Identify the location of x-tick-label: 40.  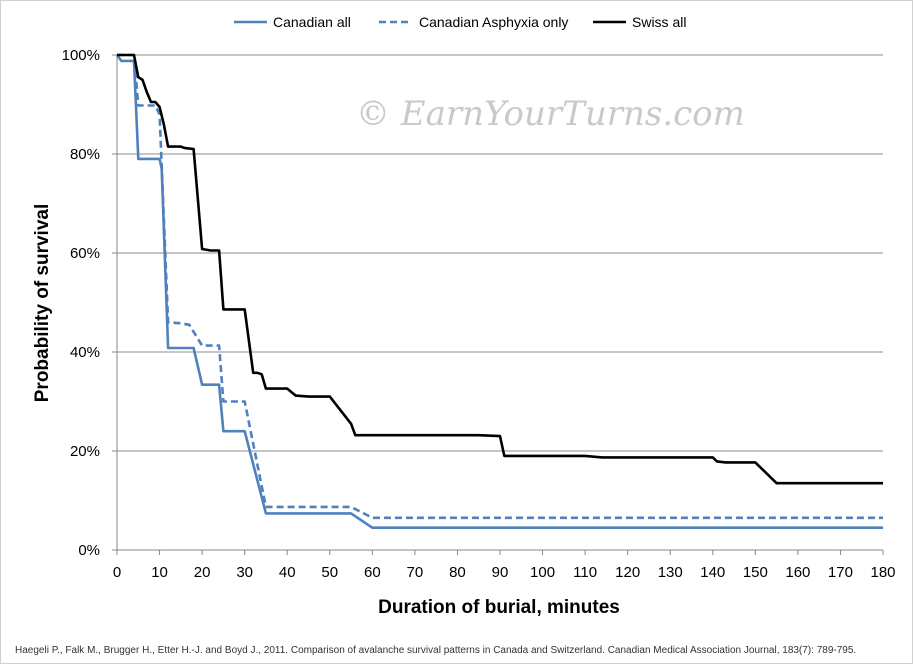
(287, 572).